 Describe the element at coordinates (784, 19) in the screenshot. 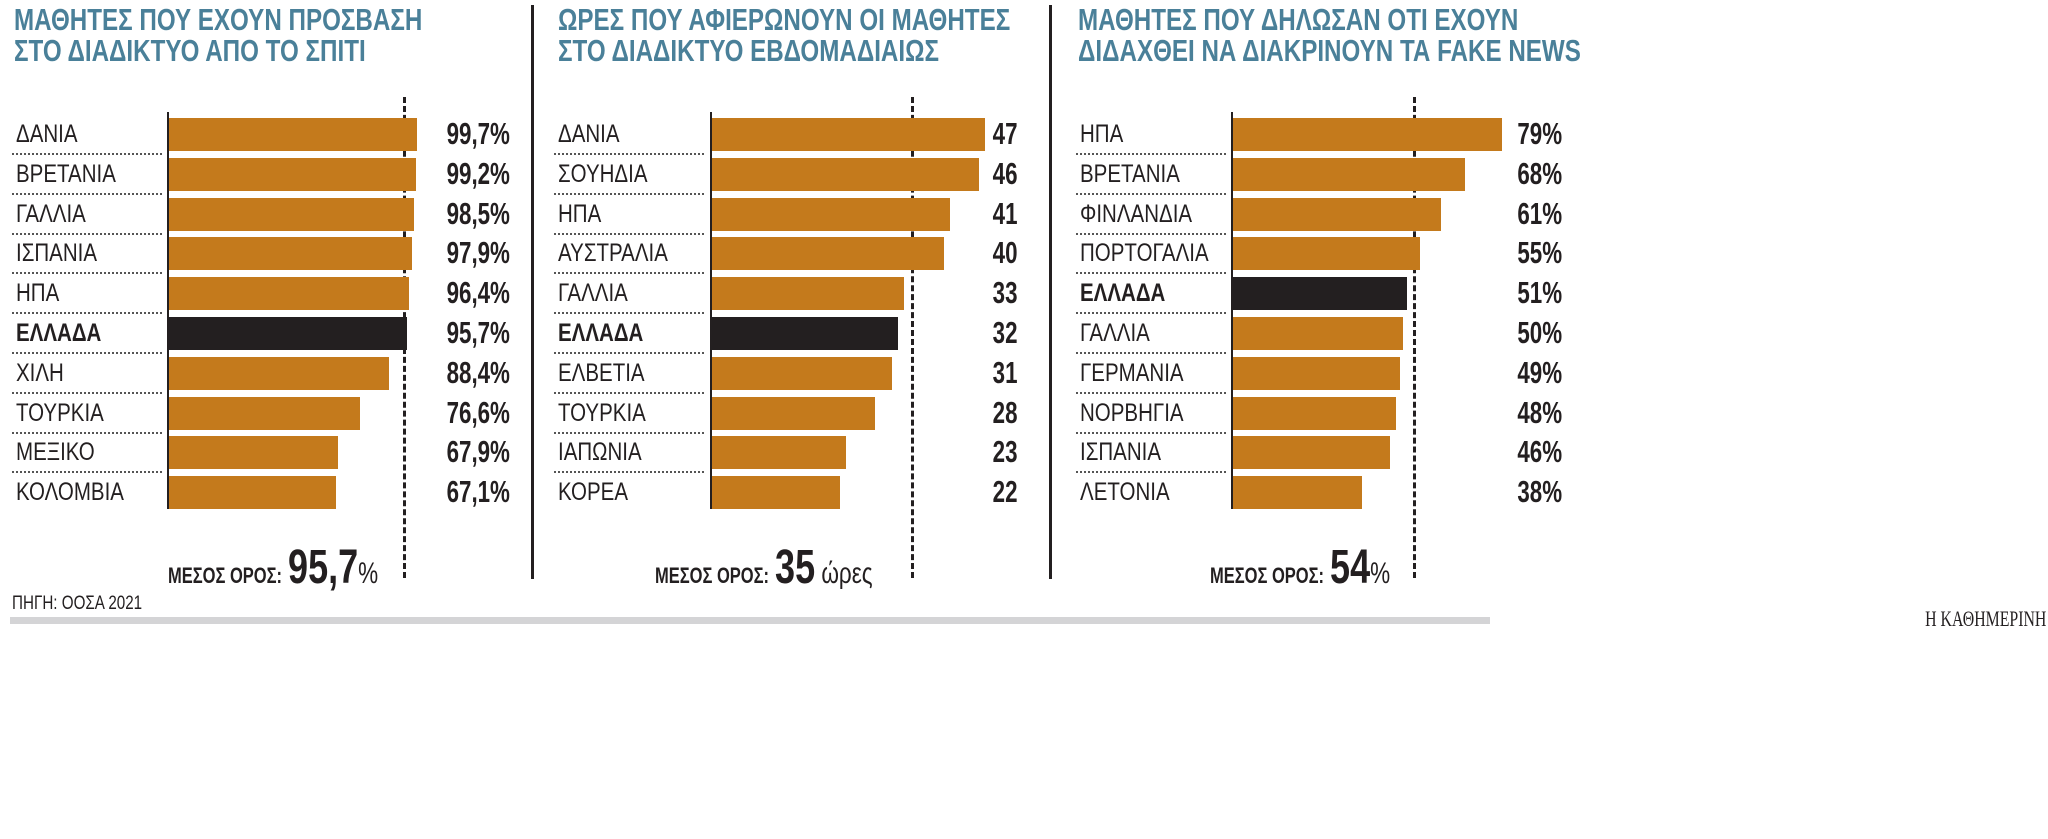

I see `chart-title-line: ΩΡΕΣ ΠΟΥ ΑΦΙΕΡΩΝΟΥΝ ΟΙ ΜΑΘΗΤΕΣ` at that location.